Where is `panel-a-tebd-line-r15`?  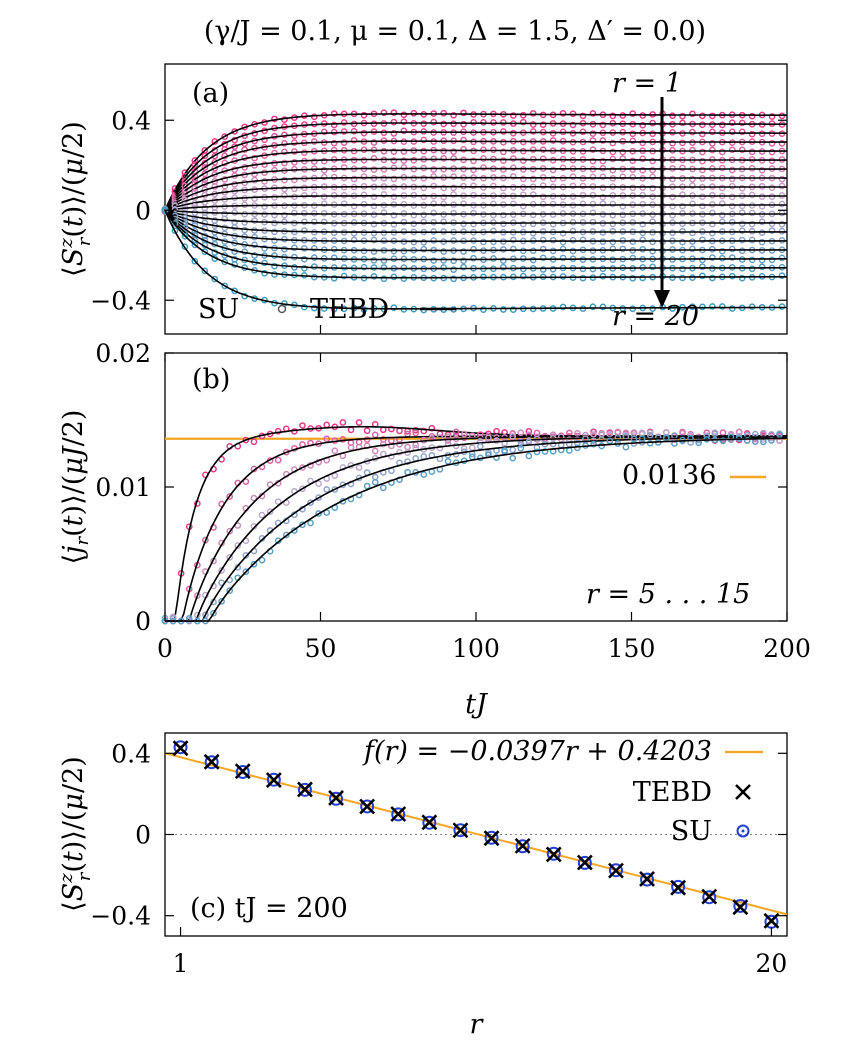
panel-a-tebd-line-r15 is located at coordinates (475, 226).